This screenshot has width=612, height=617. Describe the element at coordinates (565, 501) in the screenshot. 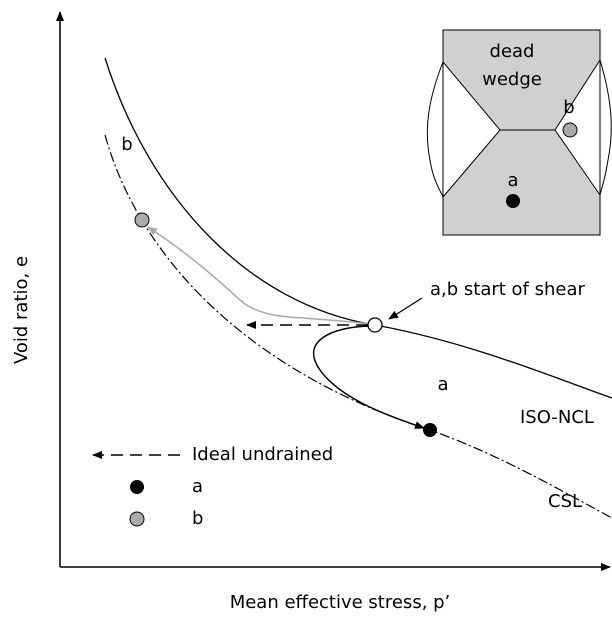

I see `csl-label: CSL` at that location.